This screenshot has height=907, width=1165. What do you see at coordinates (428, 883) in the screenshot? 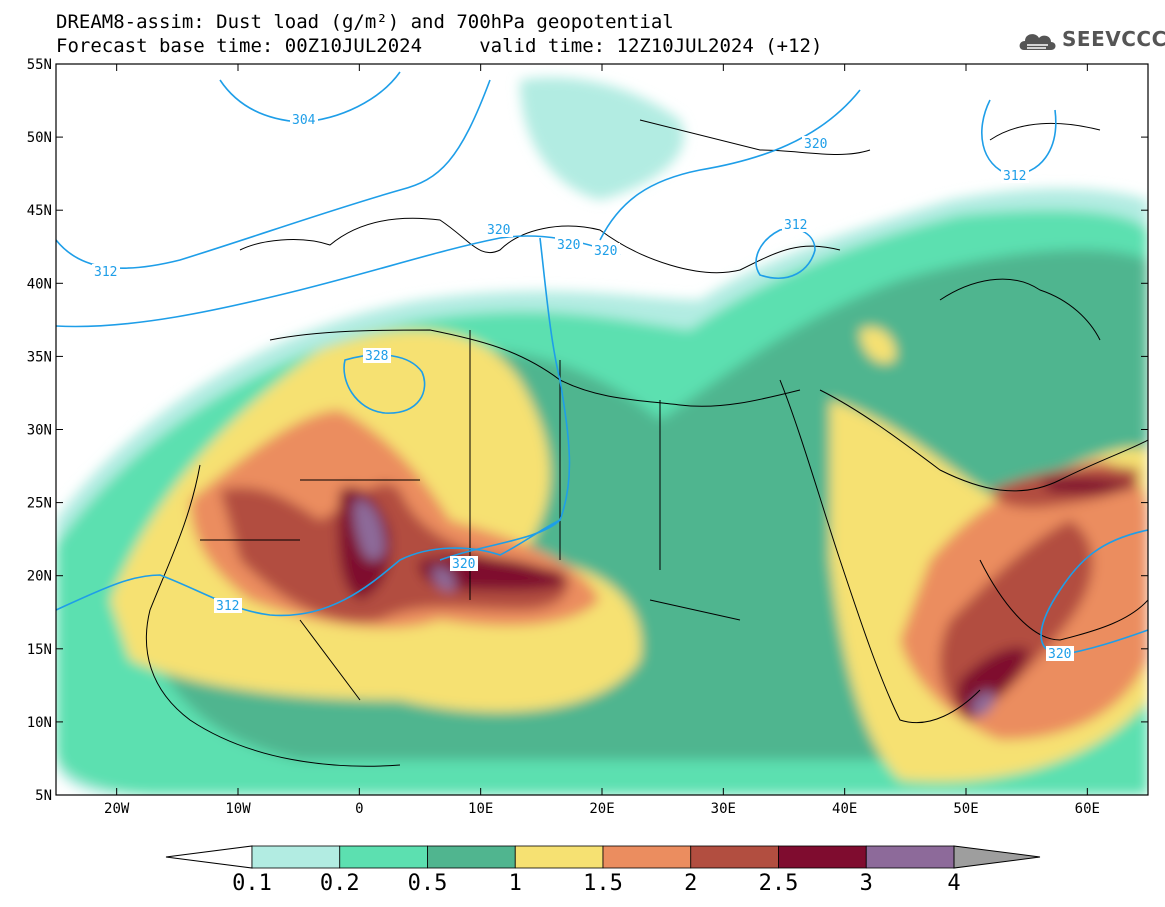
I see `colorbar-label: 0.5` at bounding box center [428, 883].